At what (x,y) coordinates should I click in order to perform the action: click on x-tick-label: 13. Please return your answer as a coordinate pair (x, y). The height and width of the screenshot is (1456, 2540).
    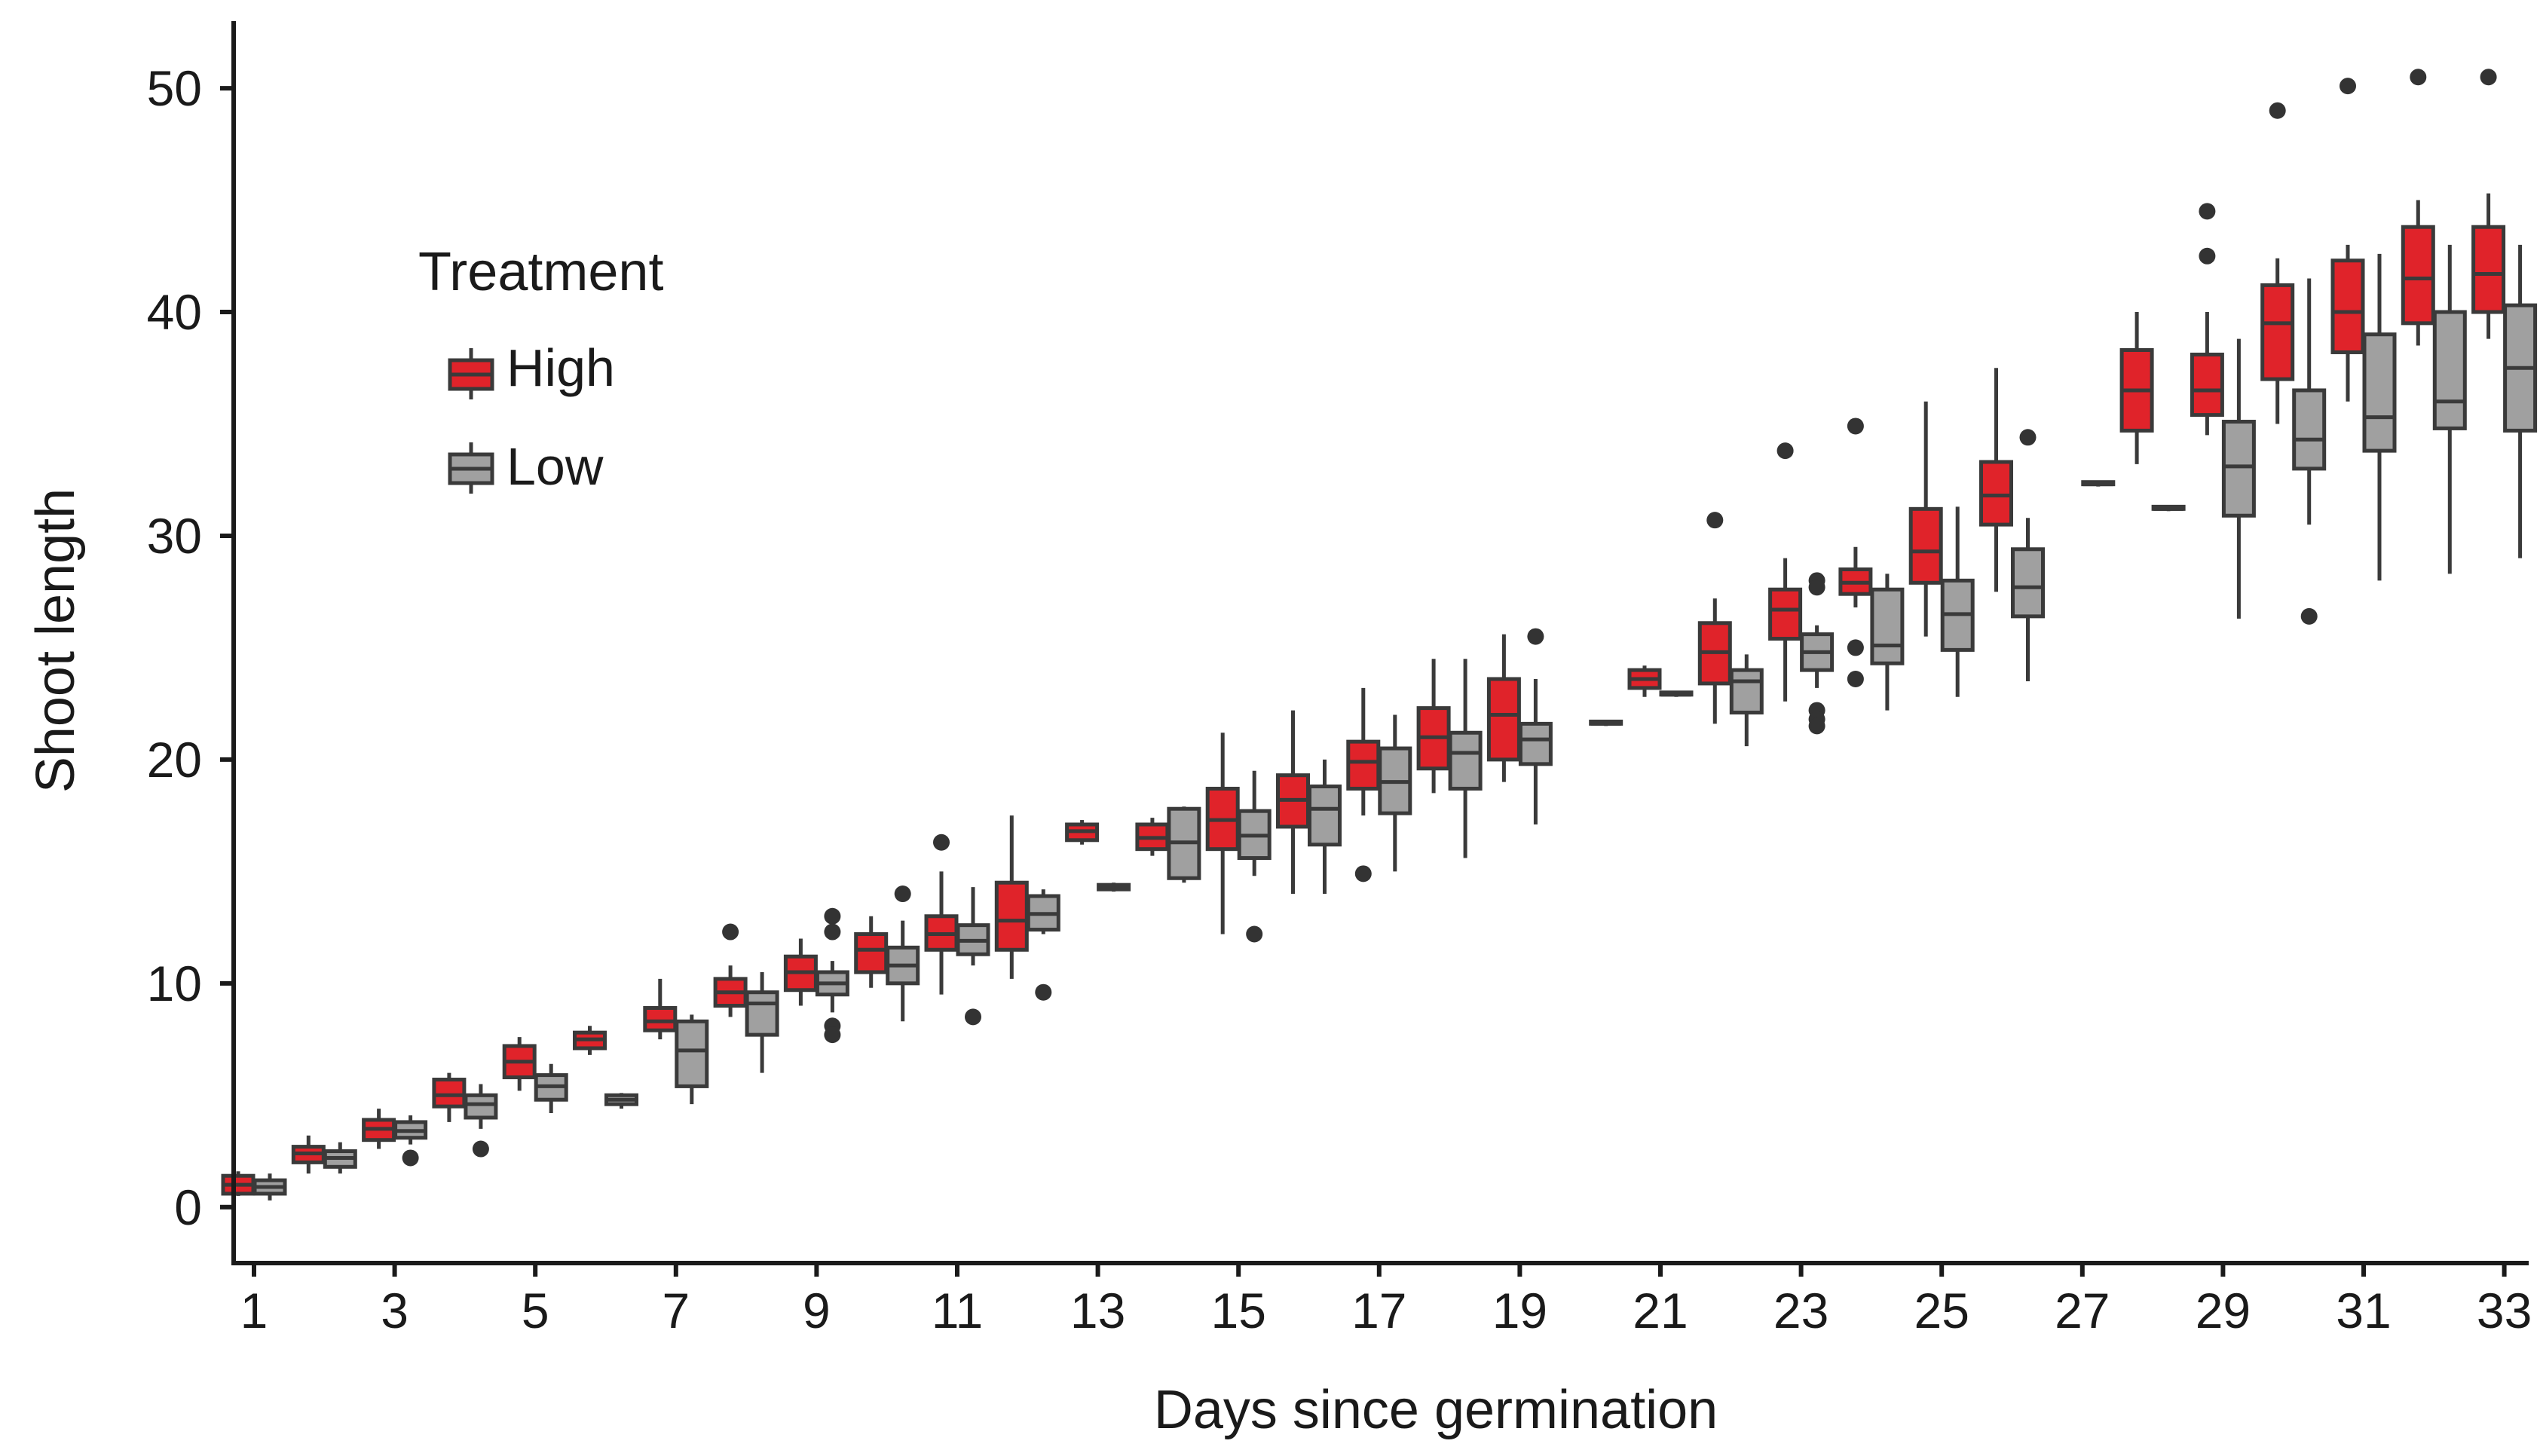
    Looking at the image, I should click on (1097, 1310).